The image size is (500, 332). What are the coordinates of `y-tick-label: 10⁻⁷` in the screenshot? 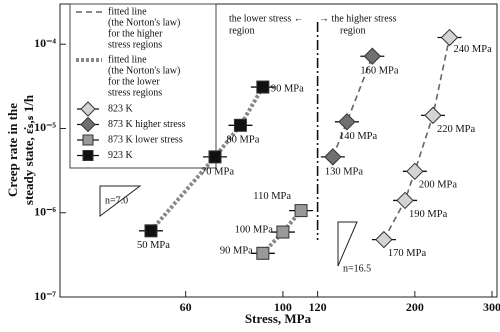 It's located at (45, 296).